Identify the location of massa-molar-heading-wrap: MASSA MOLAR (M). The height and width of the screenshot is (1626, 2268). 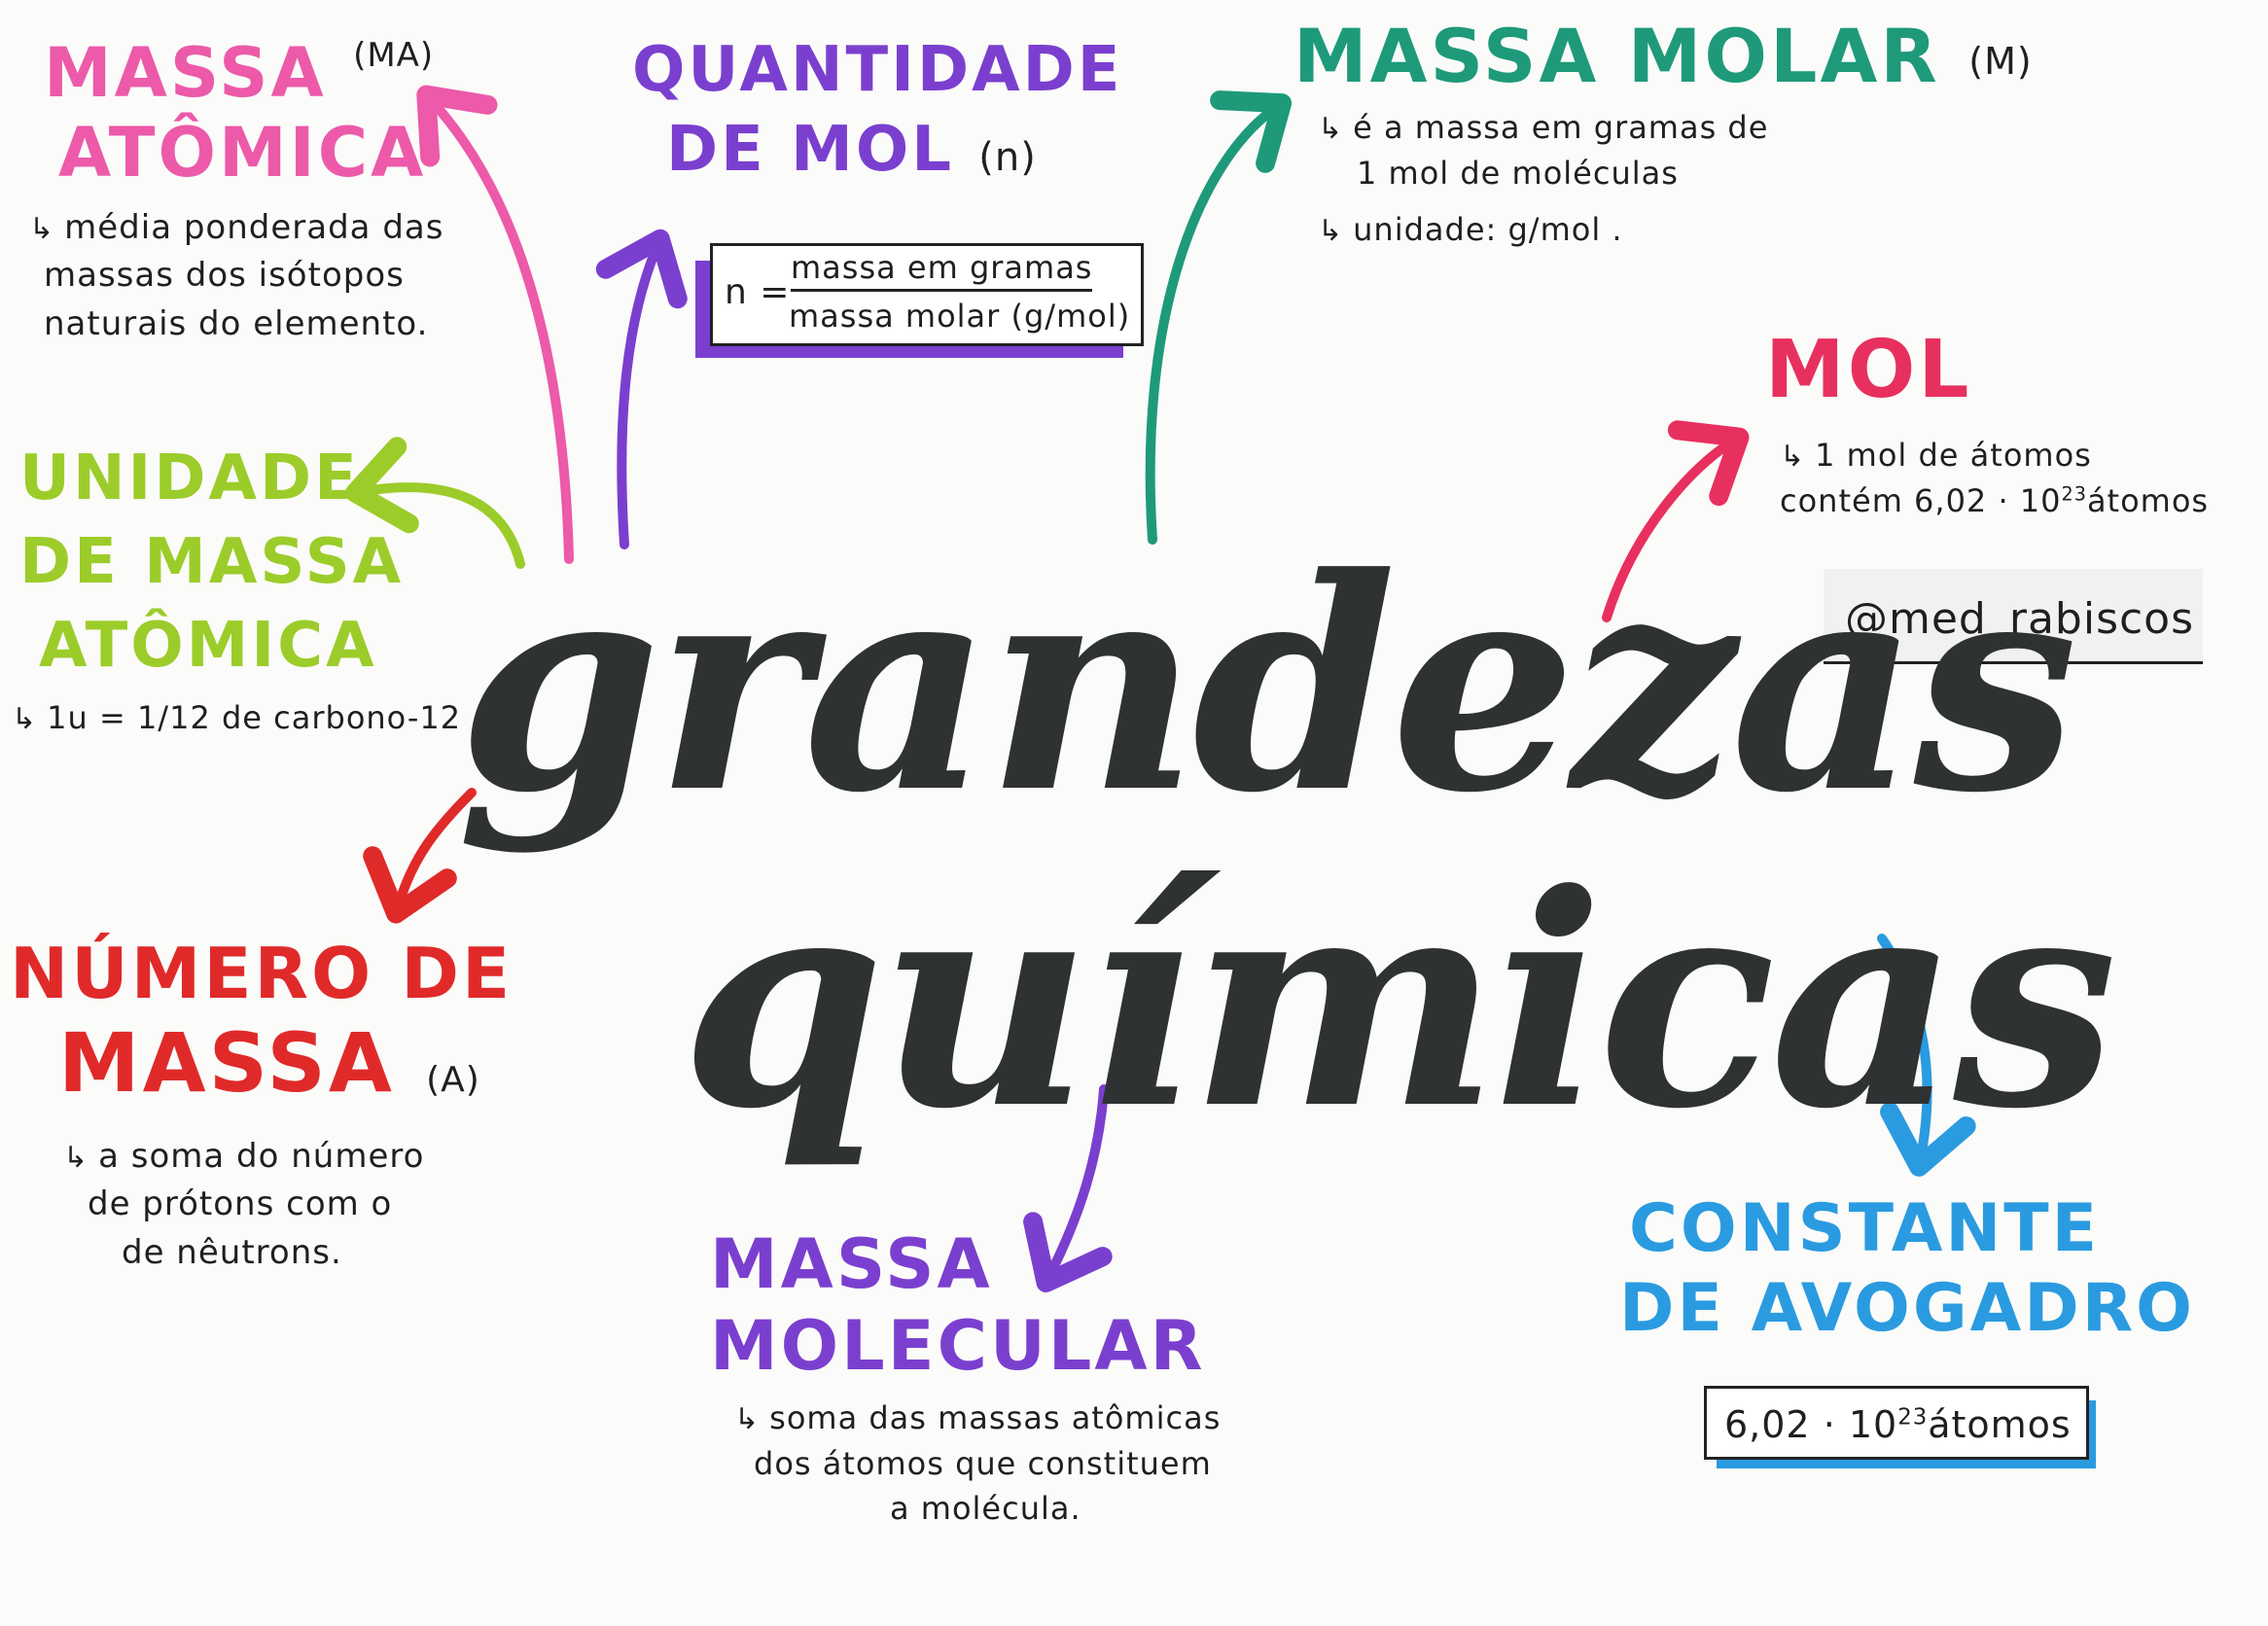
(1663, 56).